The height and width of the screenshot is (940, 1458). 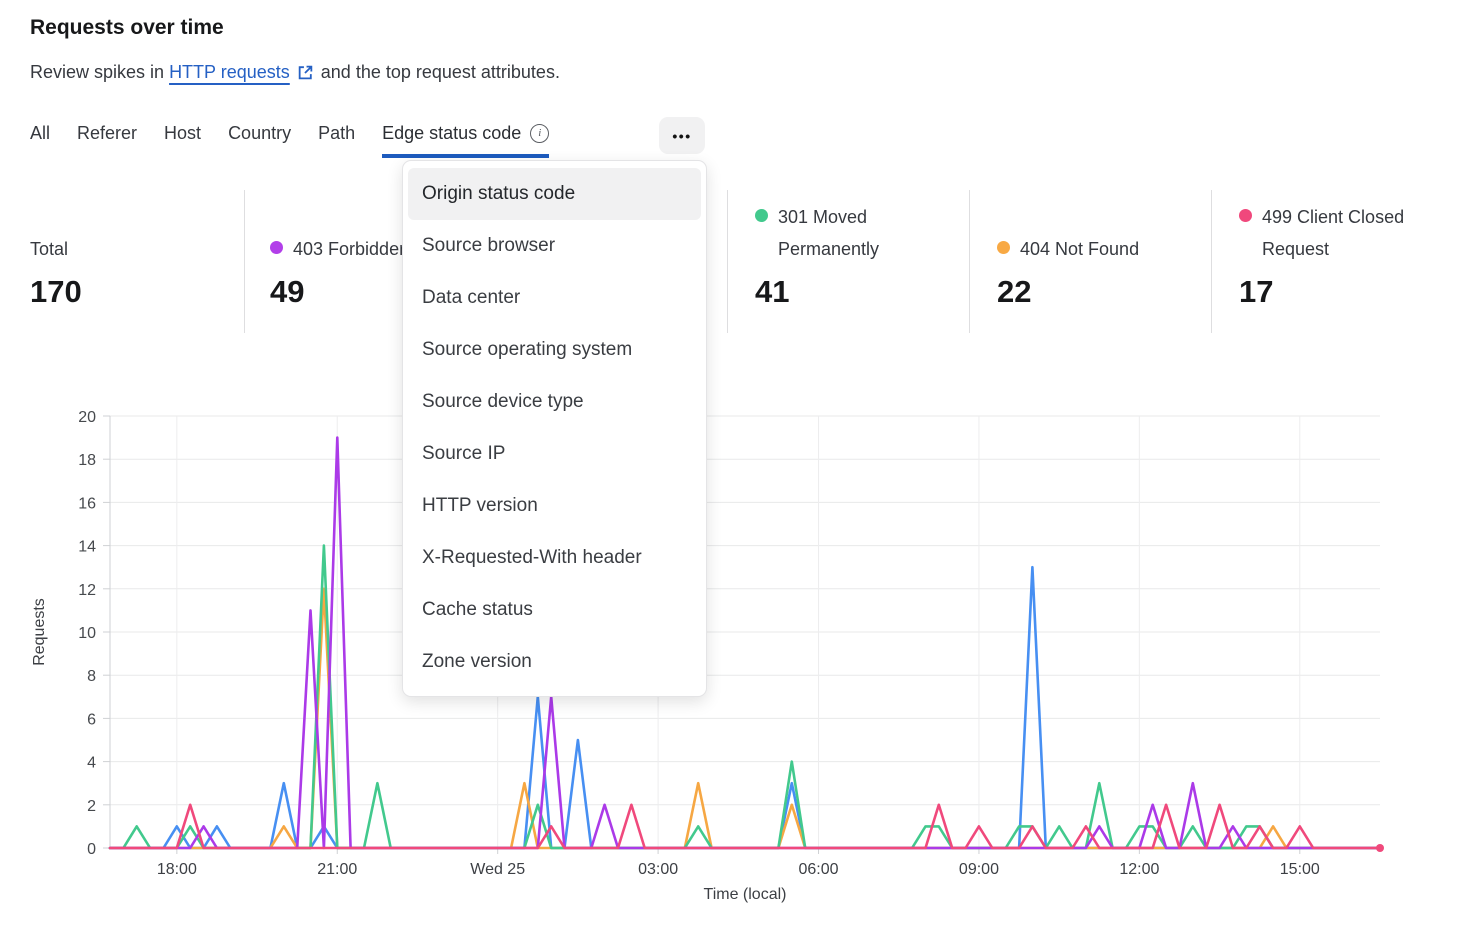 I want to click on svg-text: 16, so click(x=87, y=503).